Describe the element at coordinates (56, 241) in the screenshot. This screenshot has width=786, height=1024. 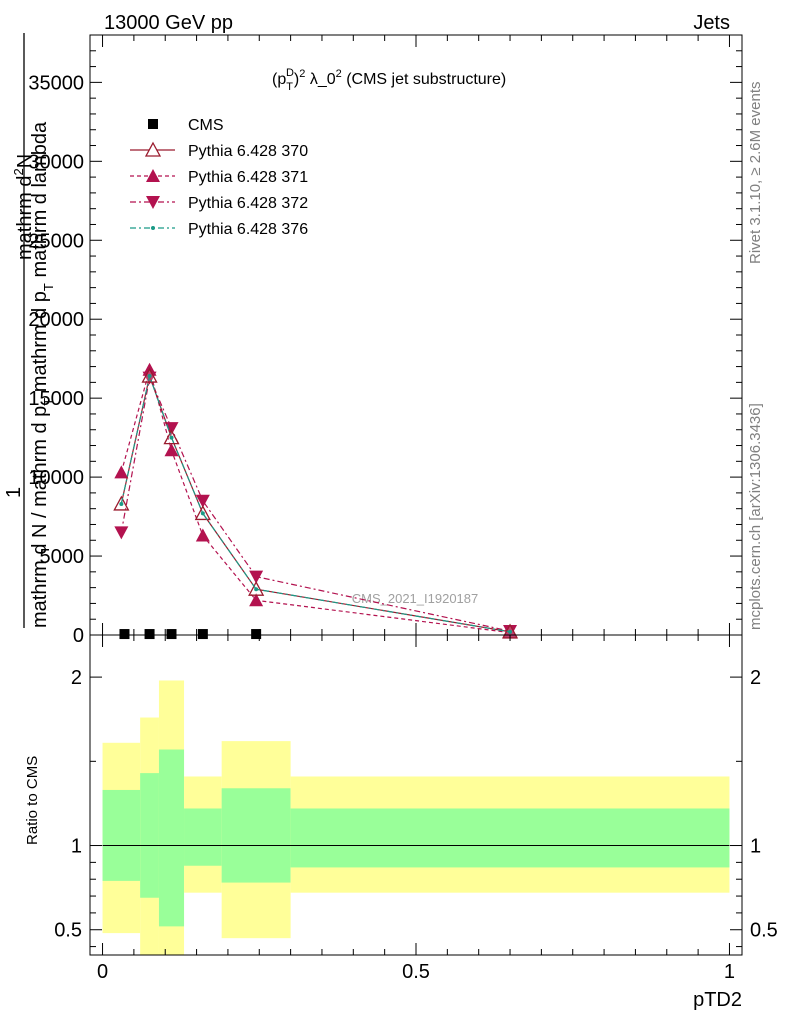
I see `main-y-tick-label: 25000` at that location.